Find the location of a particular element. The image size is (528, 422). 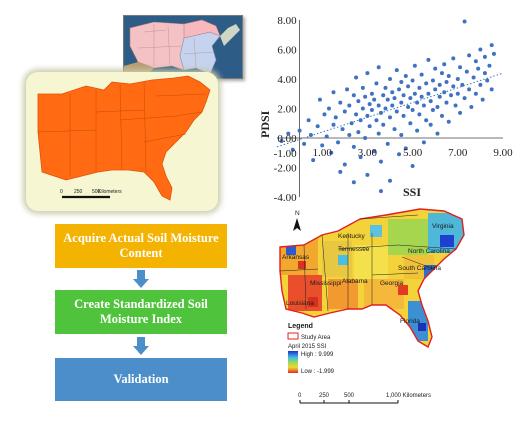

step-2-label: Create Standardized Soil Moisture Index is located at coordinates (141, 311).